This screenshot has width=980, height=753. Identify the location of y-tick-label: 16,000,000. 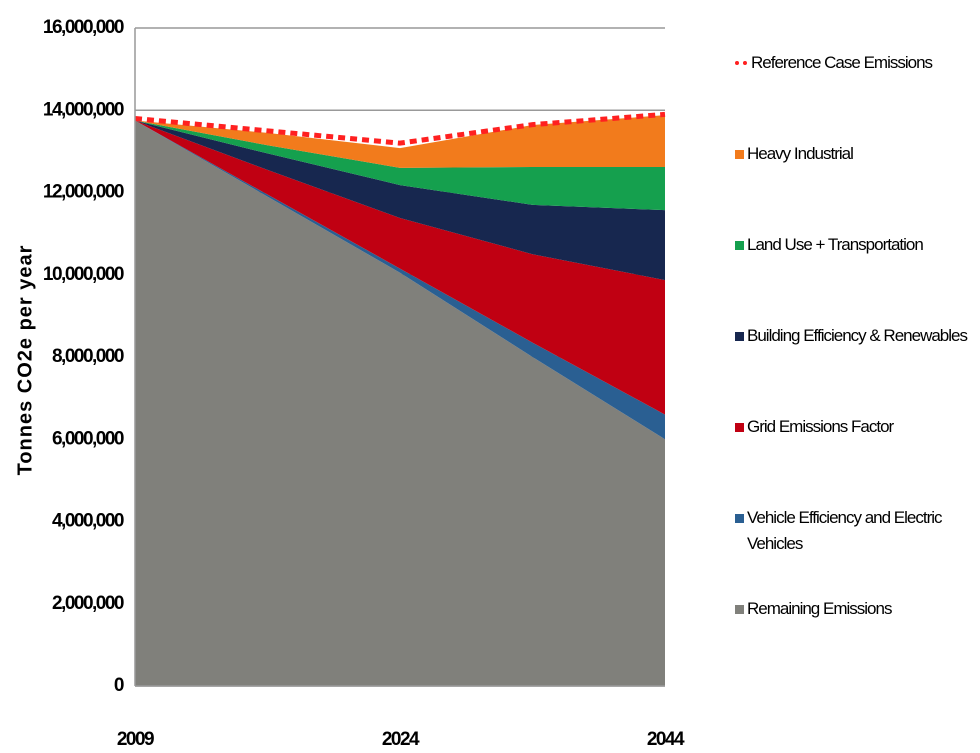
(83, 27).